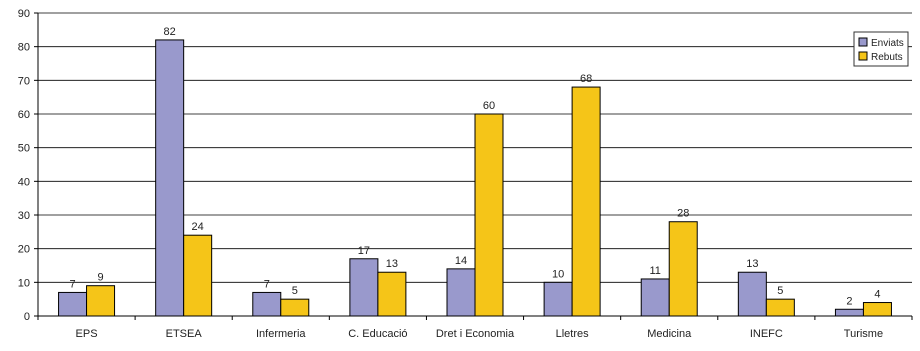 Image resolution: width=920 pixels, height=351 pixels. Describe the element at coordinates (184, 334) in the screenshot. I see `x-tick-label: ETSEA` at that location.